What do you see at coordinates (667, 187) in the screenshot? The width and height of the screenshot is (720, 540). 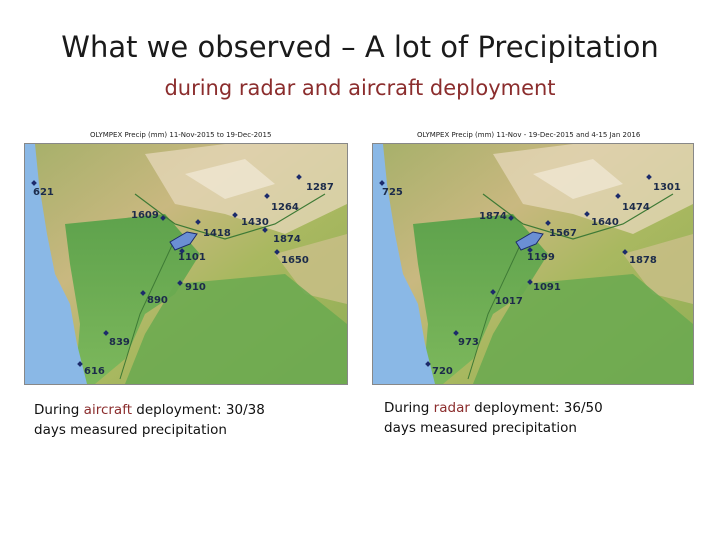 I see `station-label: 1301` at bounding box center [667, 187].